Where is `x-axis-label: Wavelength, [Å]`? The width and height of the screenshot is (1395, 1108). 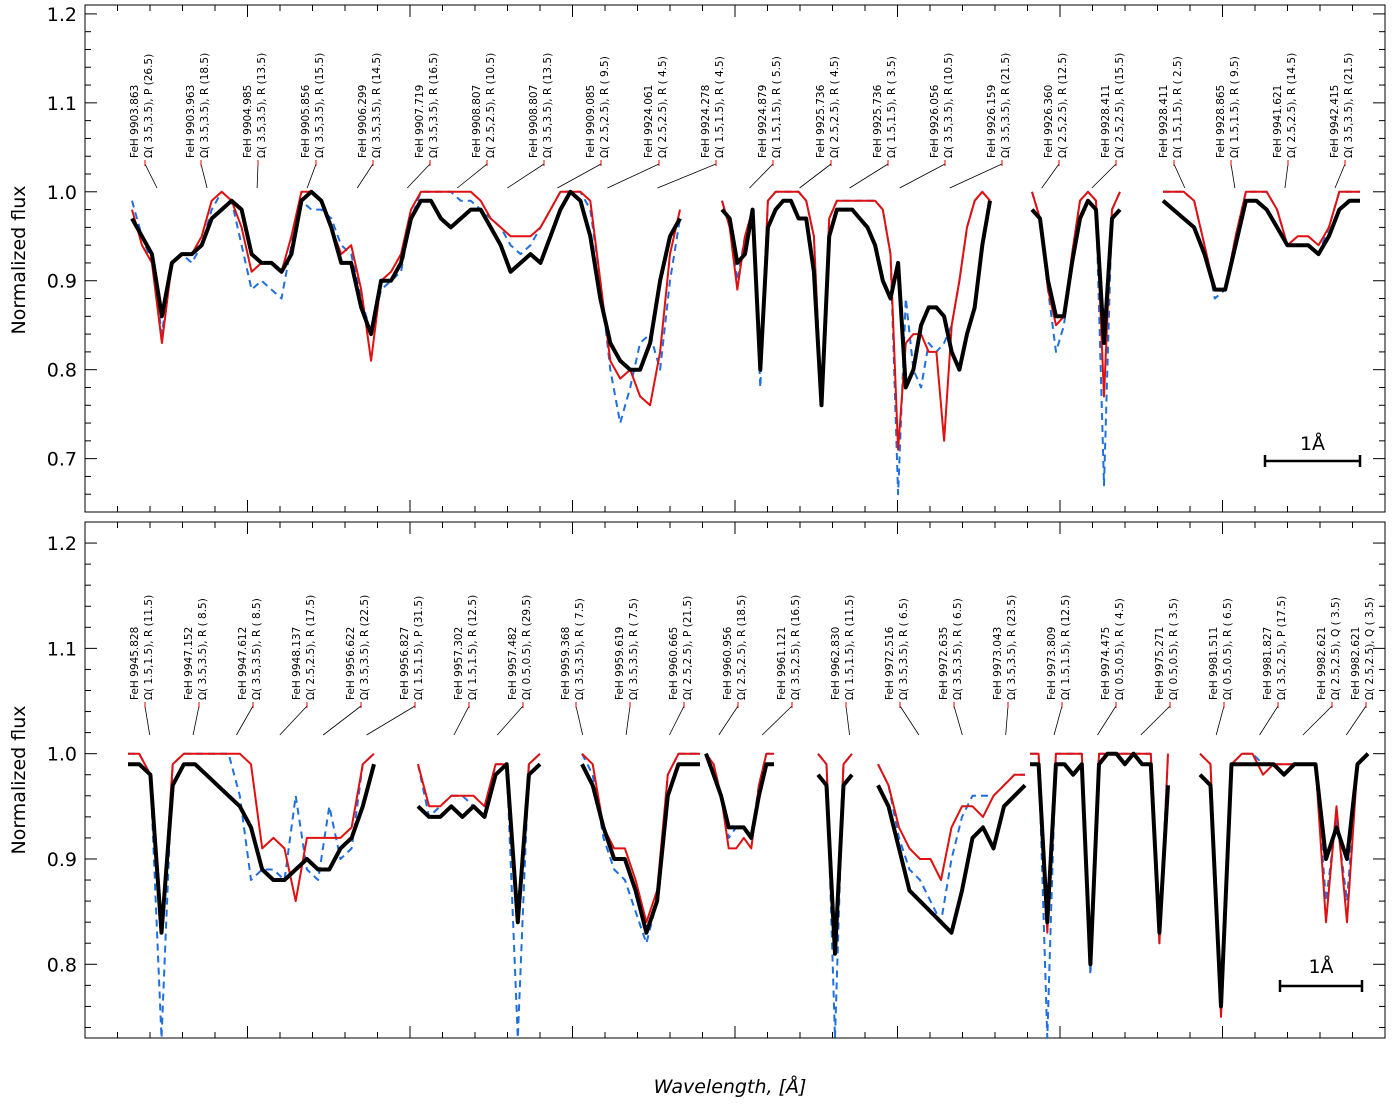
x-axis-label: Wavelength, [Å] is located at coordinates (730, 1086).